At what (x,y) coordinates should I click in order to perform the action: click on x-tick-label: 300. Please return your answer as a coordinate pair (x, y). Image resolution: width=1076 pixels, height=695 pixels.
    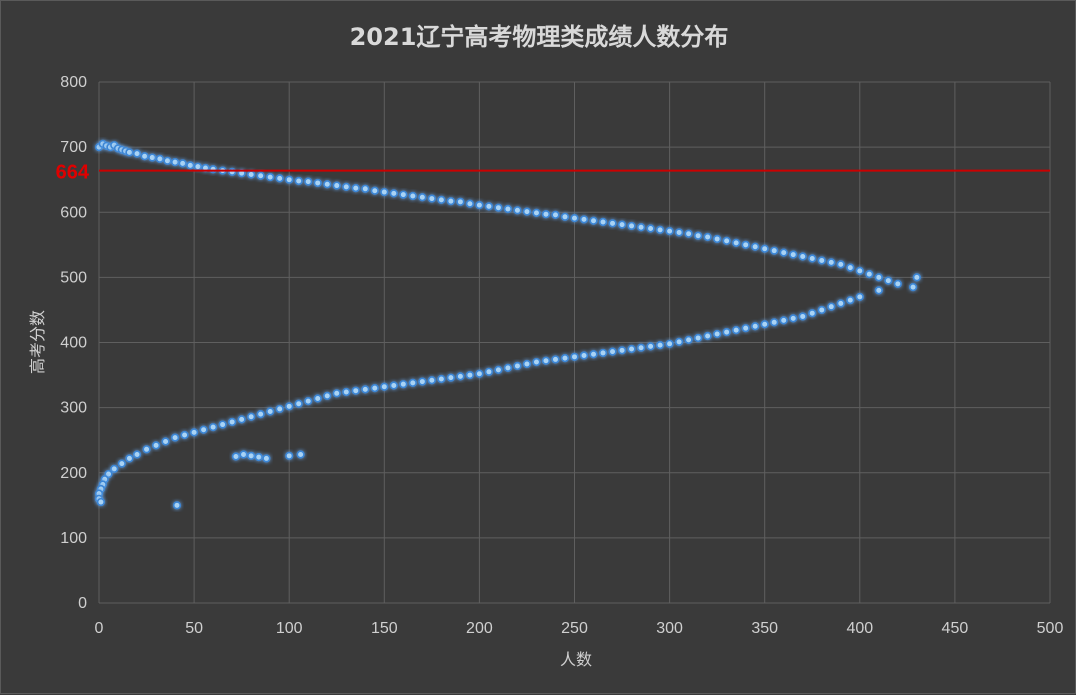
    Looking at the image, I should click on (669, 628).